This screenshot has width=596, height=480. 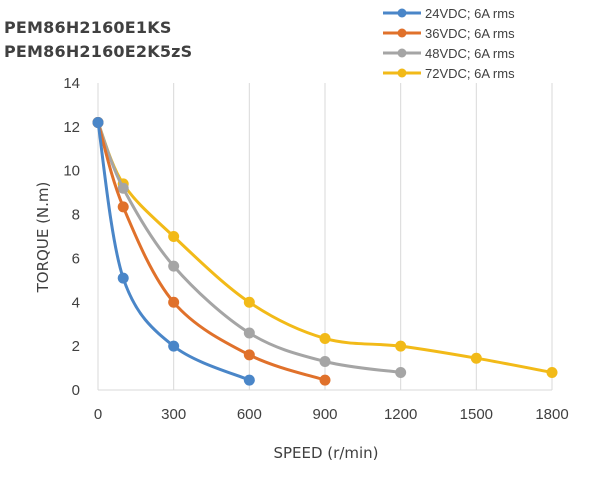 What do you see at coordinates (76, 258) in the screenshot?
I see `y-tick-label: 6` at bounding box center [76, 258].